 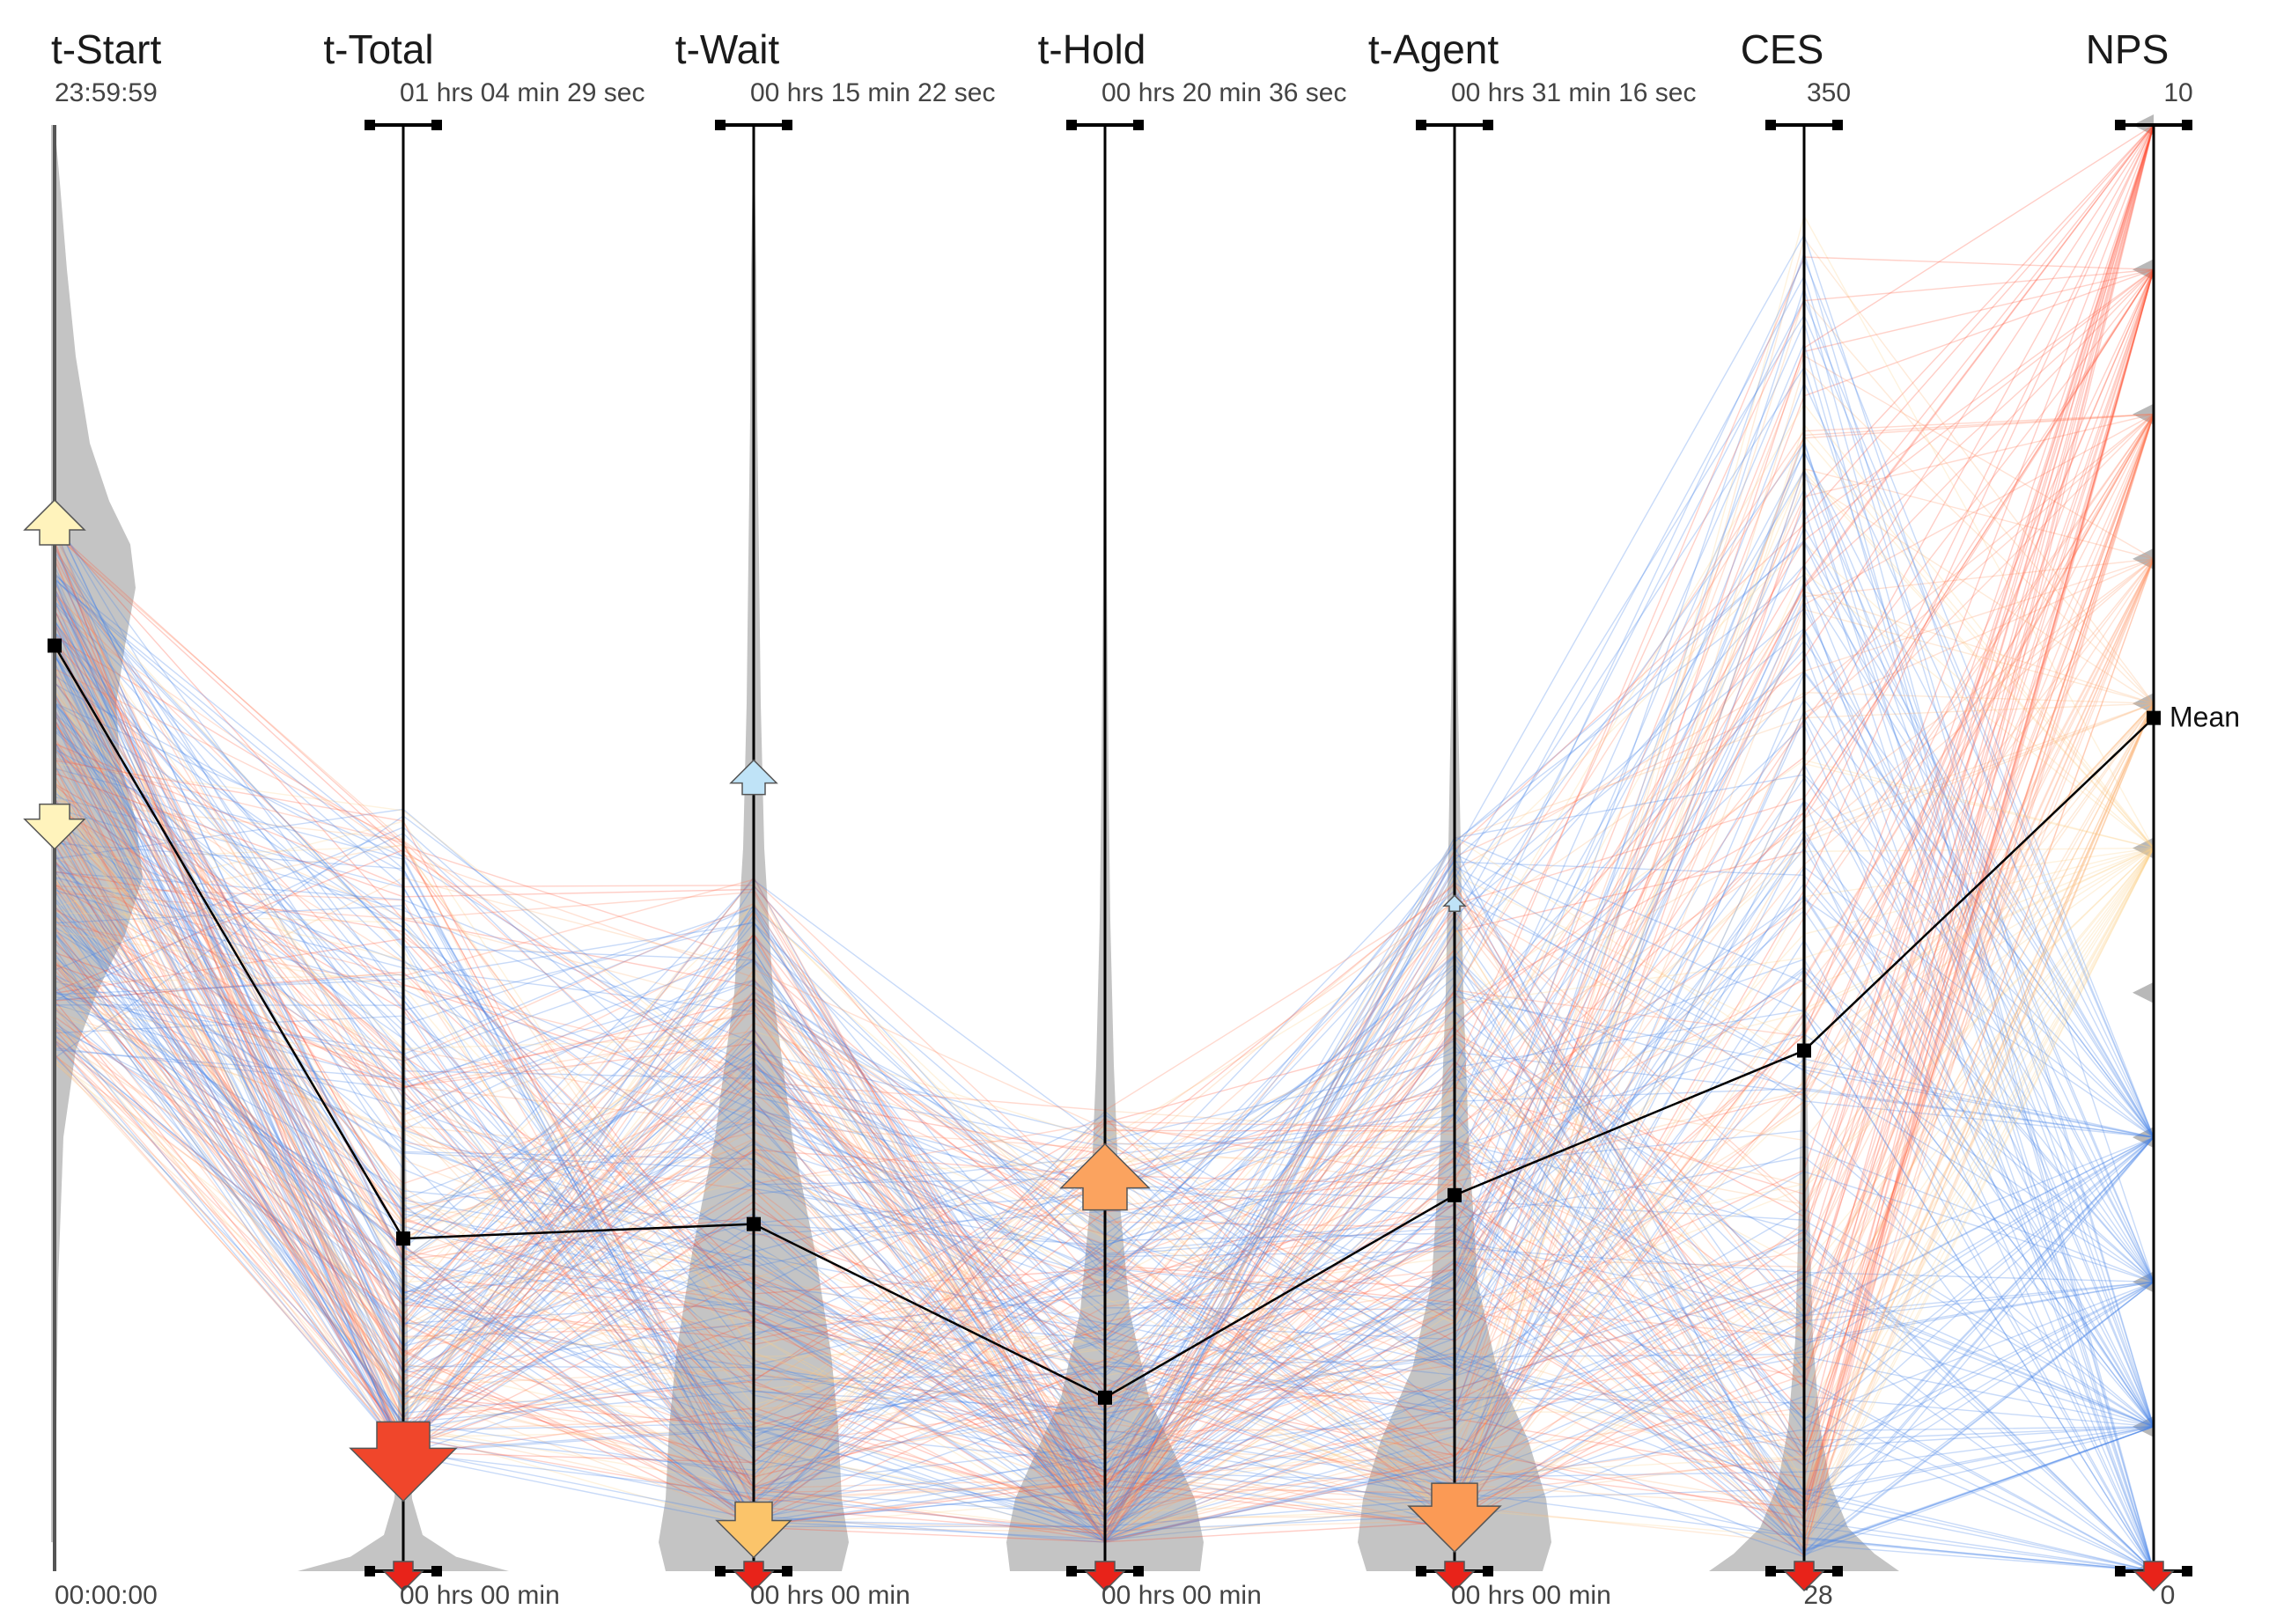 What do you see at coordinates (2168, 1595) in the screenshot?
I see `nps-min-label: 0` at bounding box center [2168, 1595].